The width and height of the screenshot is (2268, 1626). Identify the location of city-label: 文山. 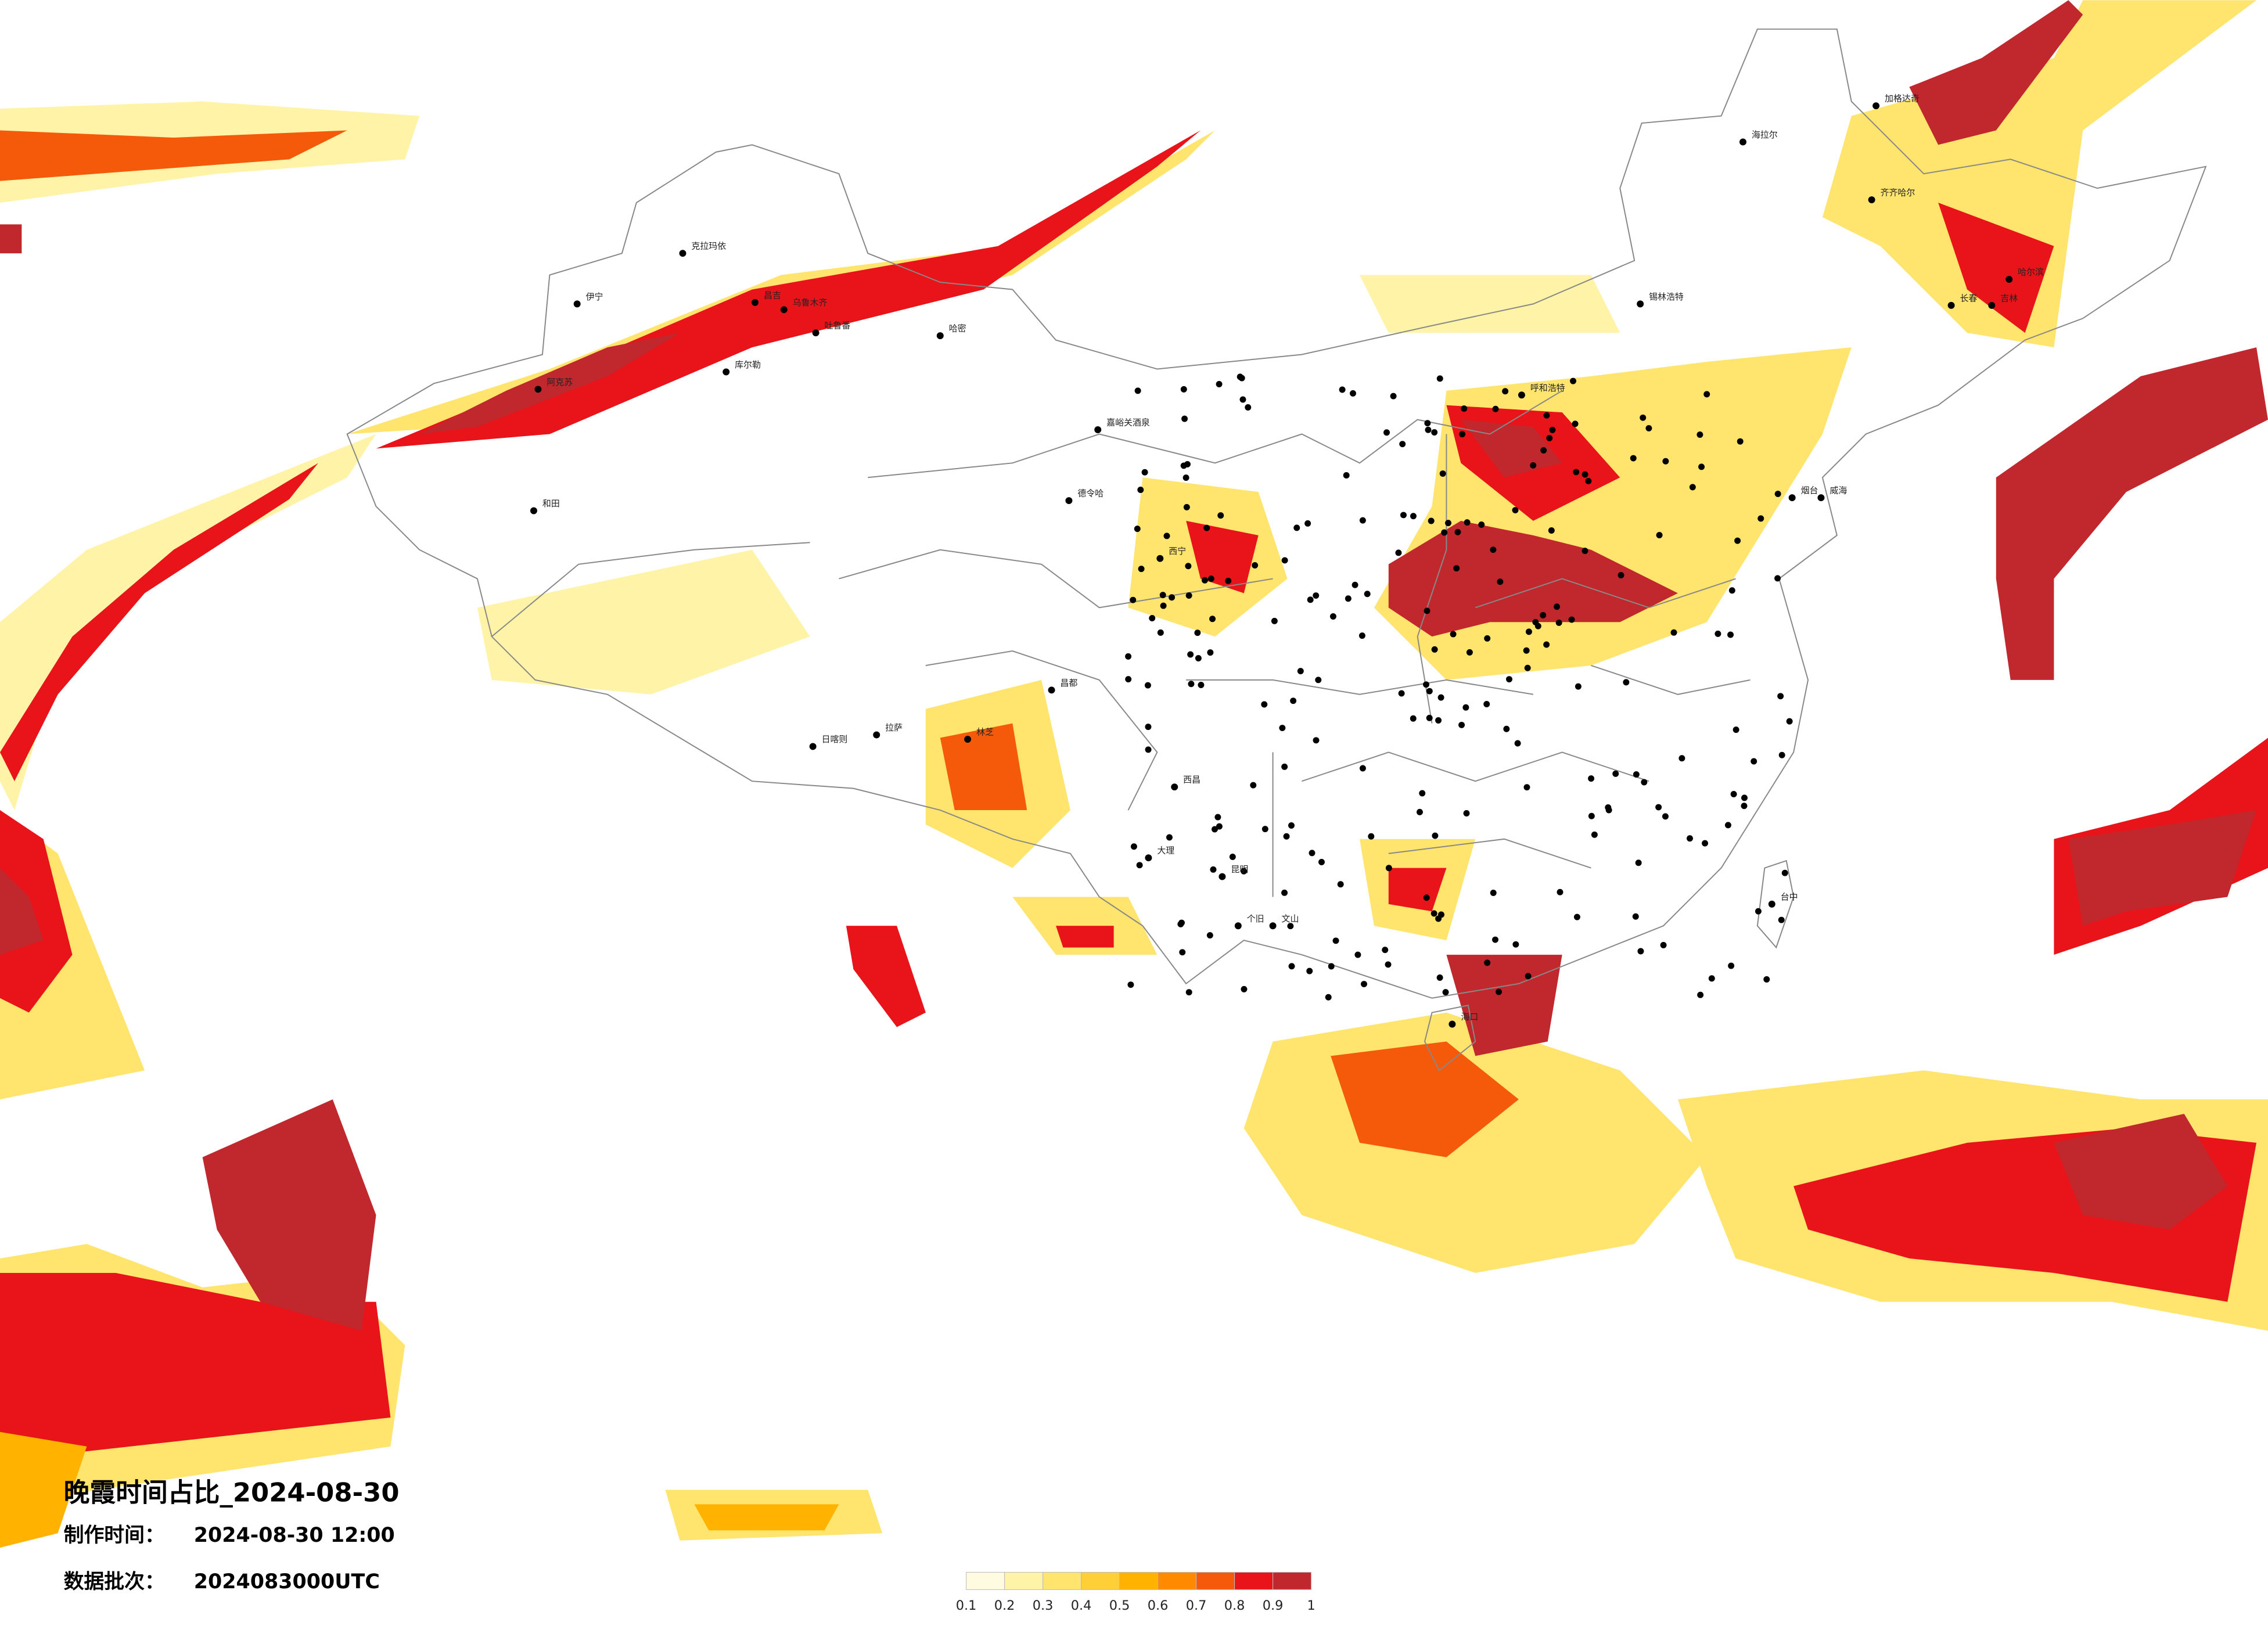
(1290, 918).